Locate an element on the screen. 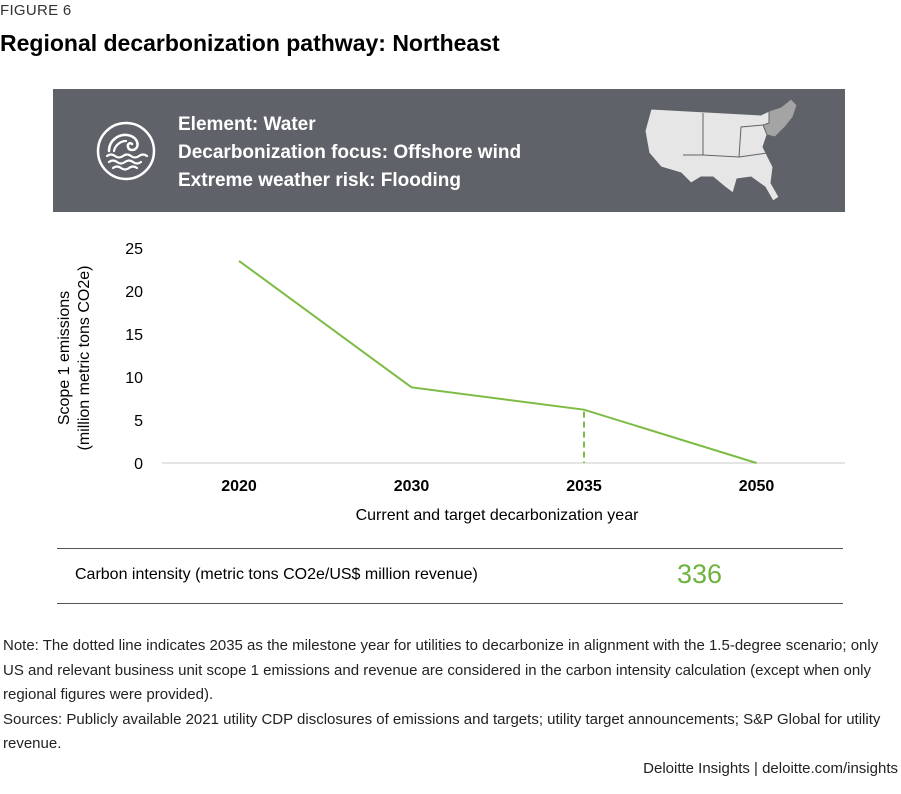 The width and height of the screenshot is (901, 794). us-map-icon is located at coordinates (721, 150).